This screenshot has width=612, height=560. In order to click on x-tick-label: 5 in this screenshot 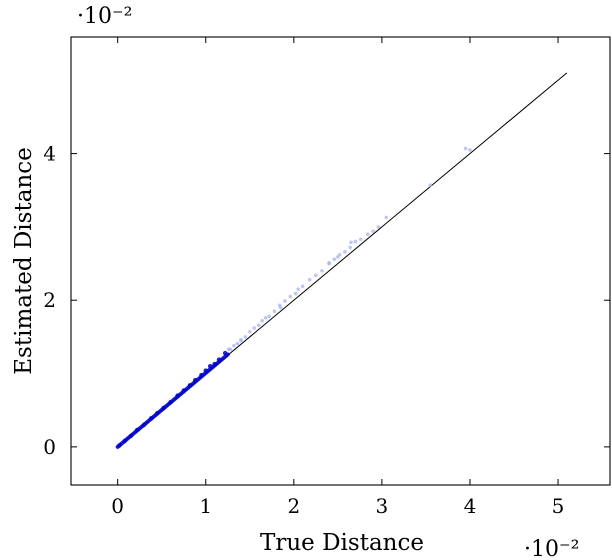, I will do `click(558, 506)`.